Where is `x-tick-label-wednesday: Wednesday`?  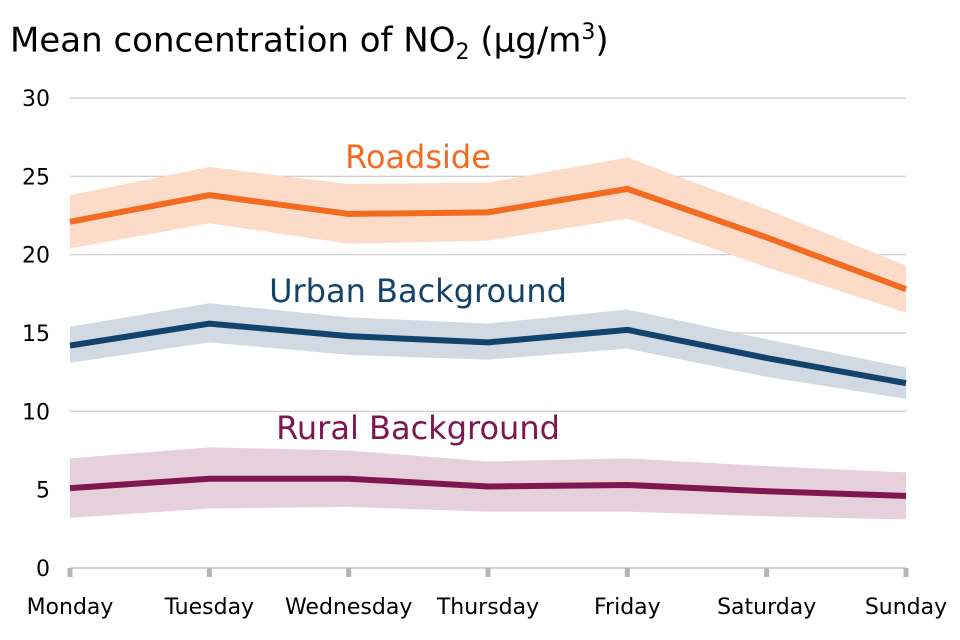 x-tick-label-wednesday: Wednesday is located at coordinates (348, 607).